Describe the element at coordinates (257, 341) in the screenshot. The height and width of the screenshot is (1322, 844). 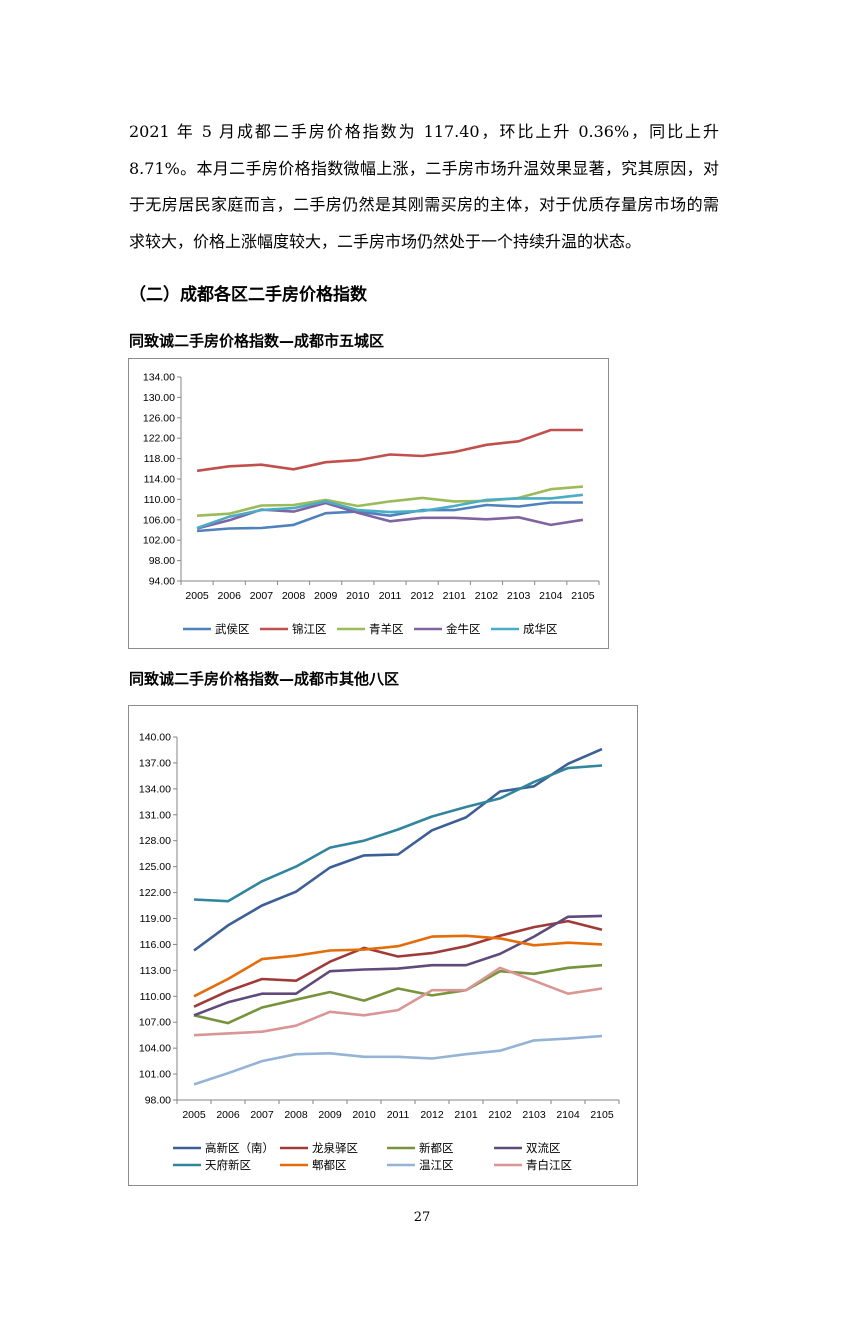
I see `chart-title-five-districts: 同致诚二手房价格指数—成都市五城区` at that location.